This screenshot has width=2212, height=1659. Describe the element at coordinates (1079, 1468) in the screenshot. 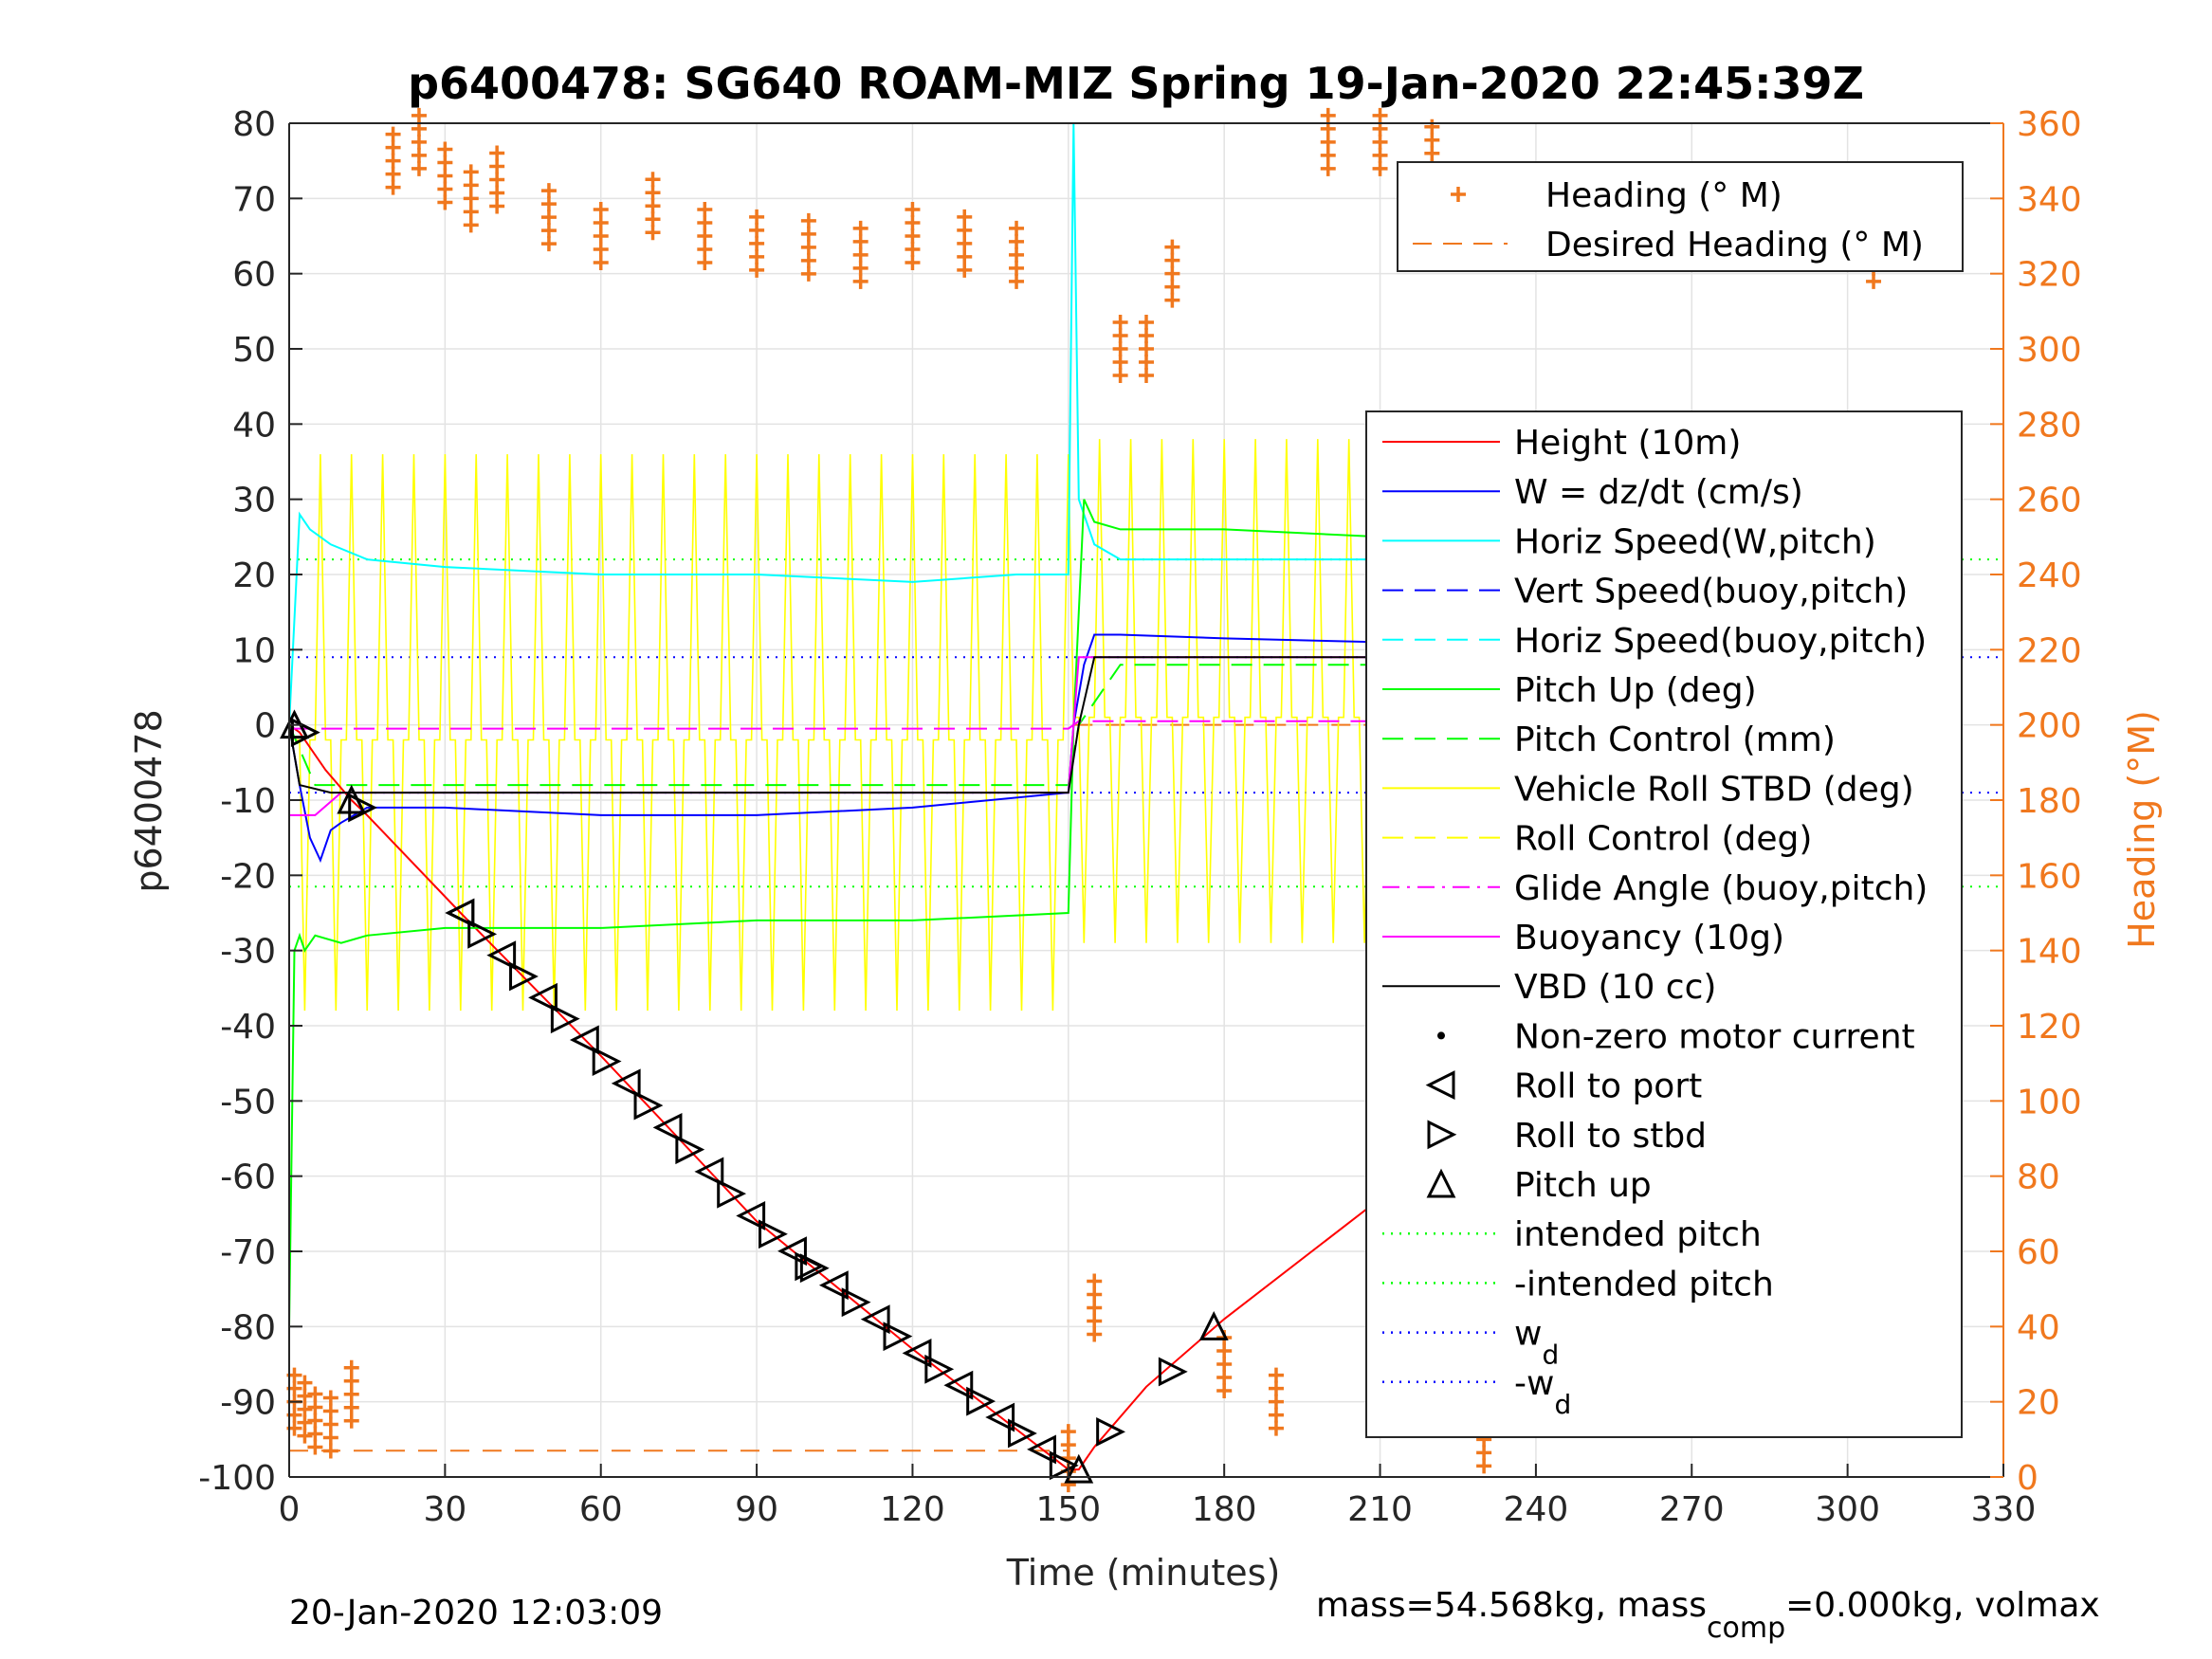

I see `pitch-up-marker` at that location.